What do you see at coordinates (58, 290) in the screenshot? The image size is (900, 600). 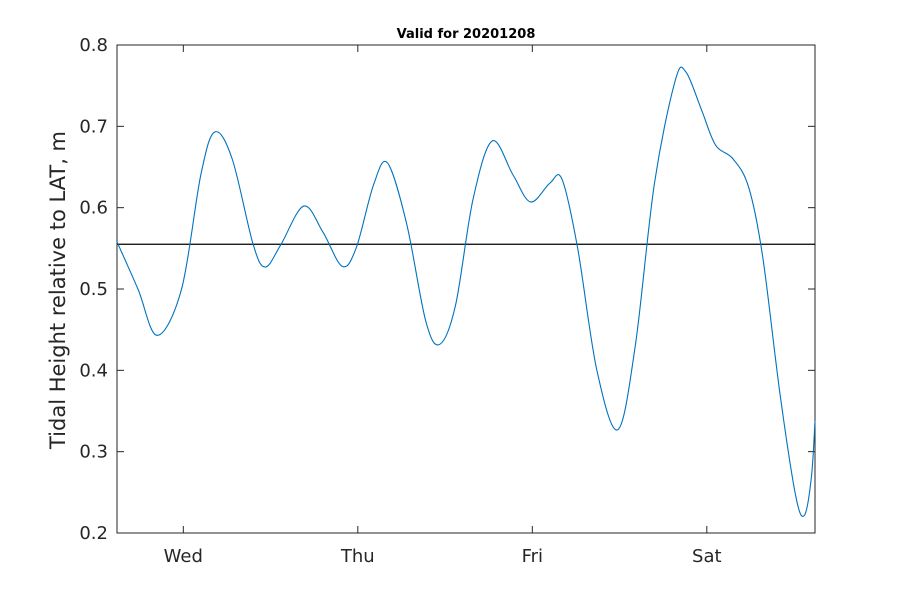 I see `y-axis-label: Tidal Height relative to LAT, m` at bounding box center [58, 290].